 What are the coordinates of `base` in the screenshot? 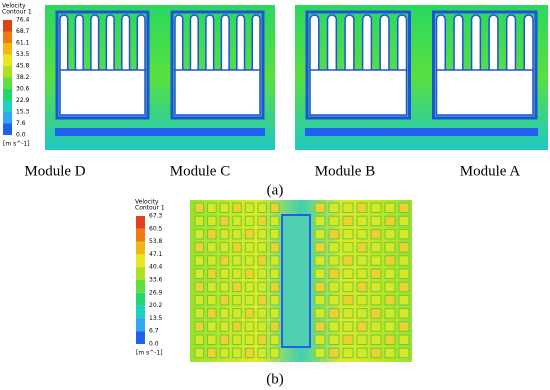 It's located at (217, 92).